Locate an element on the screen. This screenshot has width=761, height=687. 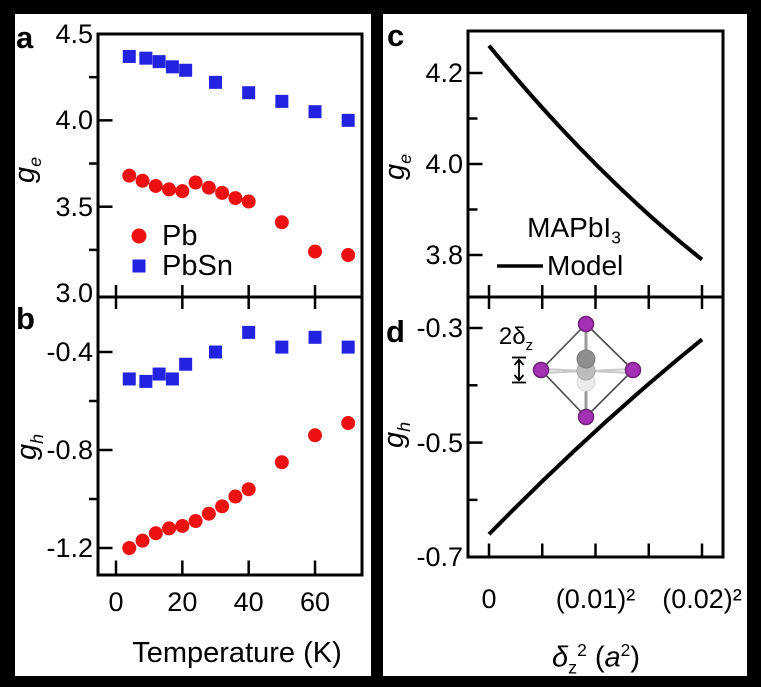
x-tick-label-left: 40 is located at coordinates (248, 602).